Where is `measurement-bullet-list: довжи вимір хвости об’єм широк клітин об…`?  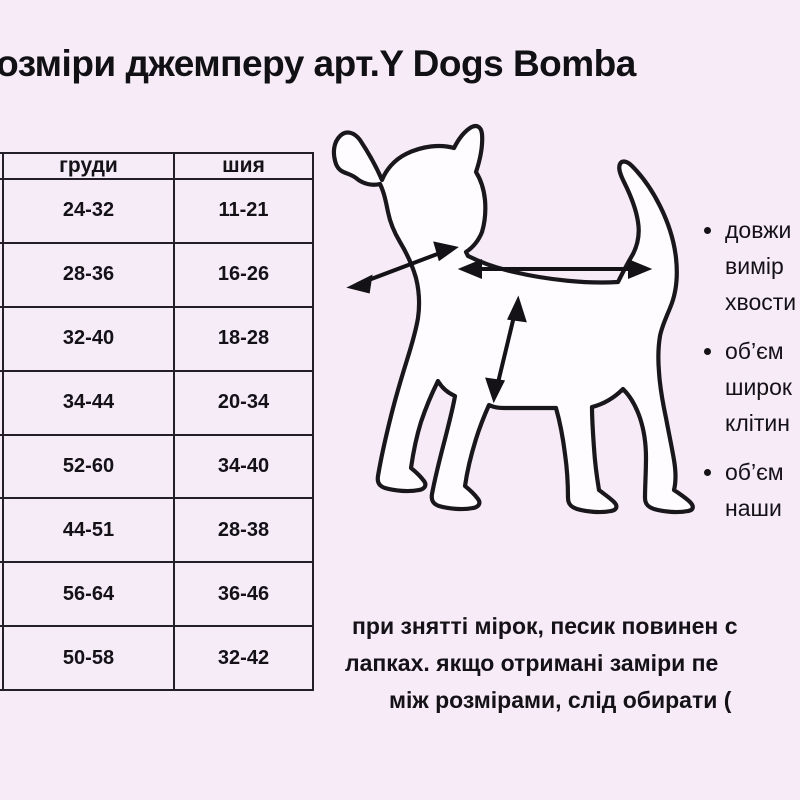
measurement-bullet-list: довжи вимір хвости об’єм широк клітин об… is located at coordinates (750, 375).